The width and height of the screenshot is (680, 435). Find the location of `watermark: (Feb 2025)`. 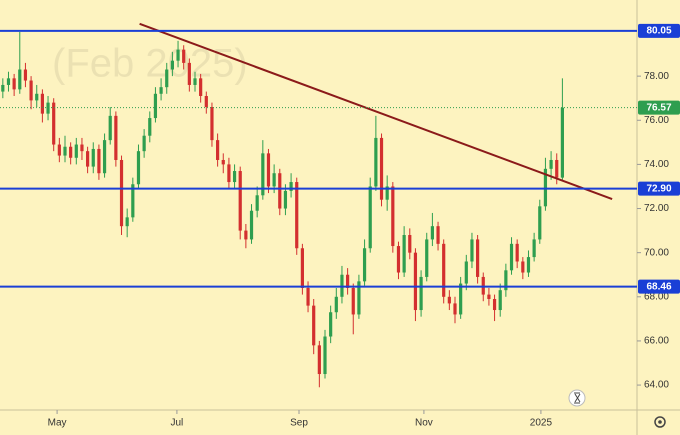

watermark: (Feb 2025) is located at coordinates (150, 64).